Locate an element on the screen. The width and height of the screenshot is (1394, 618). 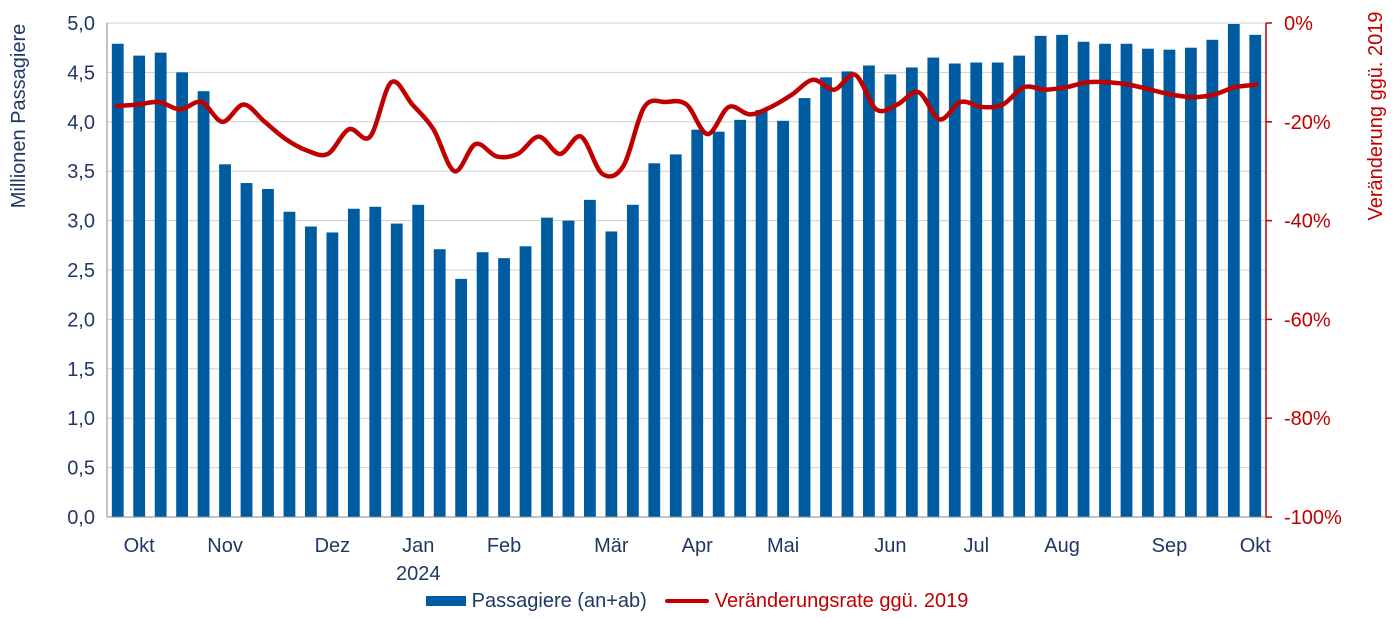
legend-item-passengers: Passagiere (an+ab) is located at coordinates (536, 601).